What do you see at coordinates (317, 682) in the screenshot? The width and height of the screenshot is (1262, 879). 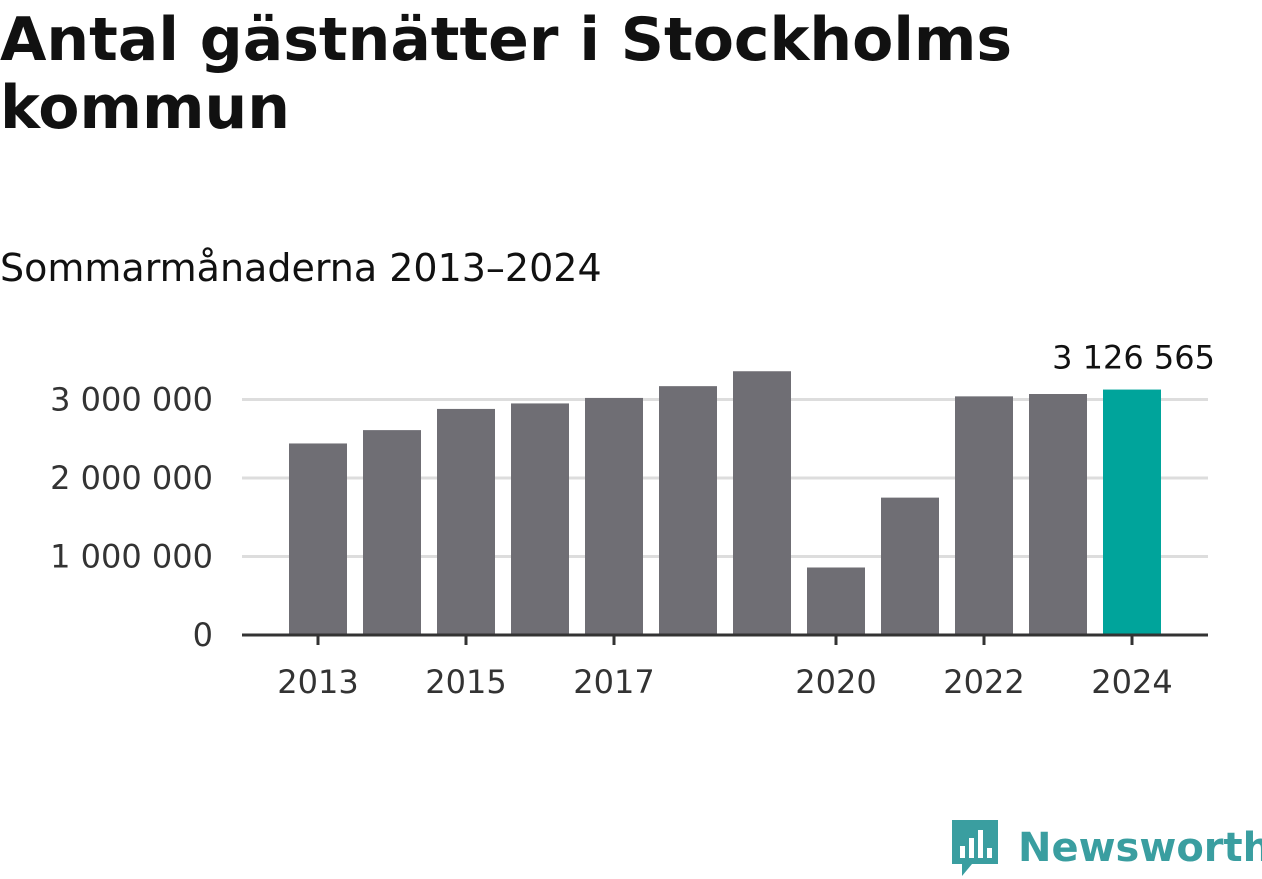 I see `x-tick-label: 2013` at bounding box center [317, 682].